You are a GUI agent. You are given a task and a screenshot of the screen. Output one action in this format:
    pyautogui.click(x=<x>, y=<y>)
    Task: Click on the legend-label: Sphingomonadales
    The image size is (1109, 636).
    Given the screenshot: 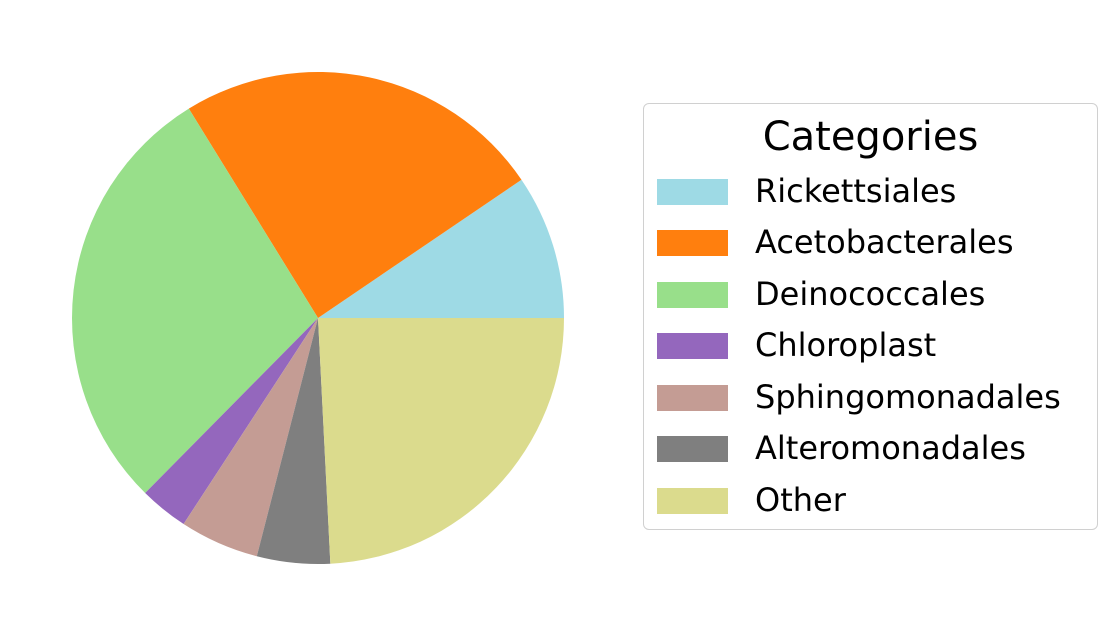 What is the action you would take?
    pyautogui.click(x=908, y=397)
    